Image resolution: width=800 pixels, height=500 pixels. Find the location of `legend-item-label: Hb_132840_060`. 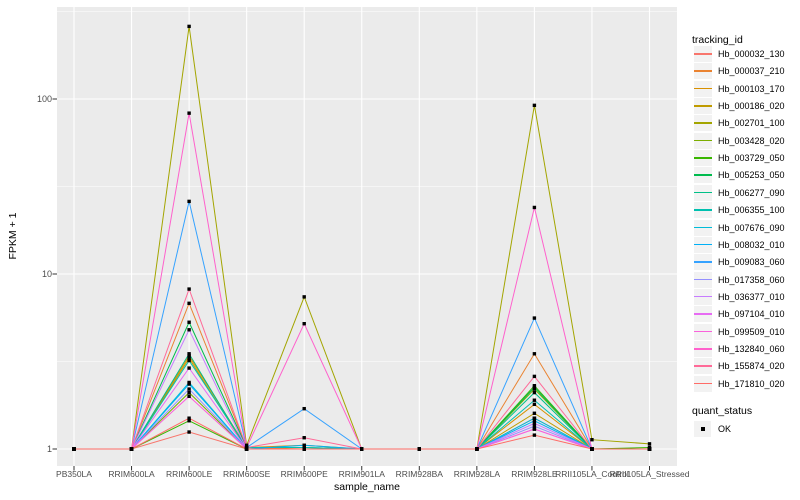

legend-item-label: Hb_132840_060 is located at coordinates (751, 348).